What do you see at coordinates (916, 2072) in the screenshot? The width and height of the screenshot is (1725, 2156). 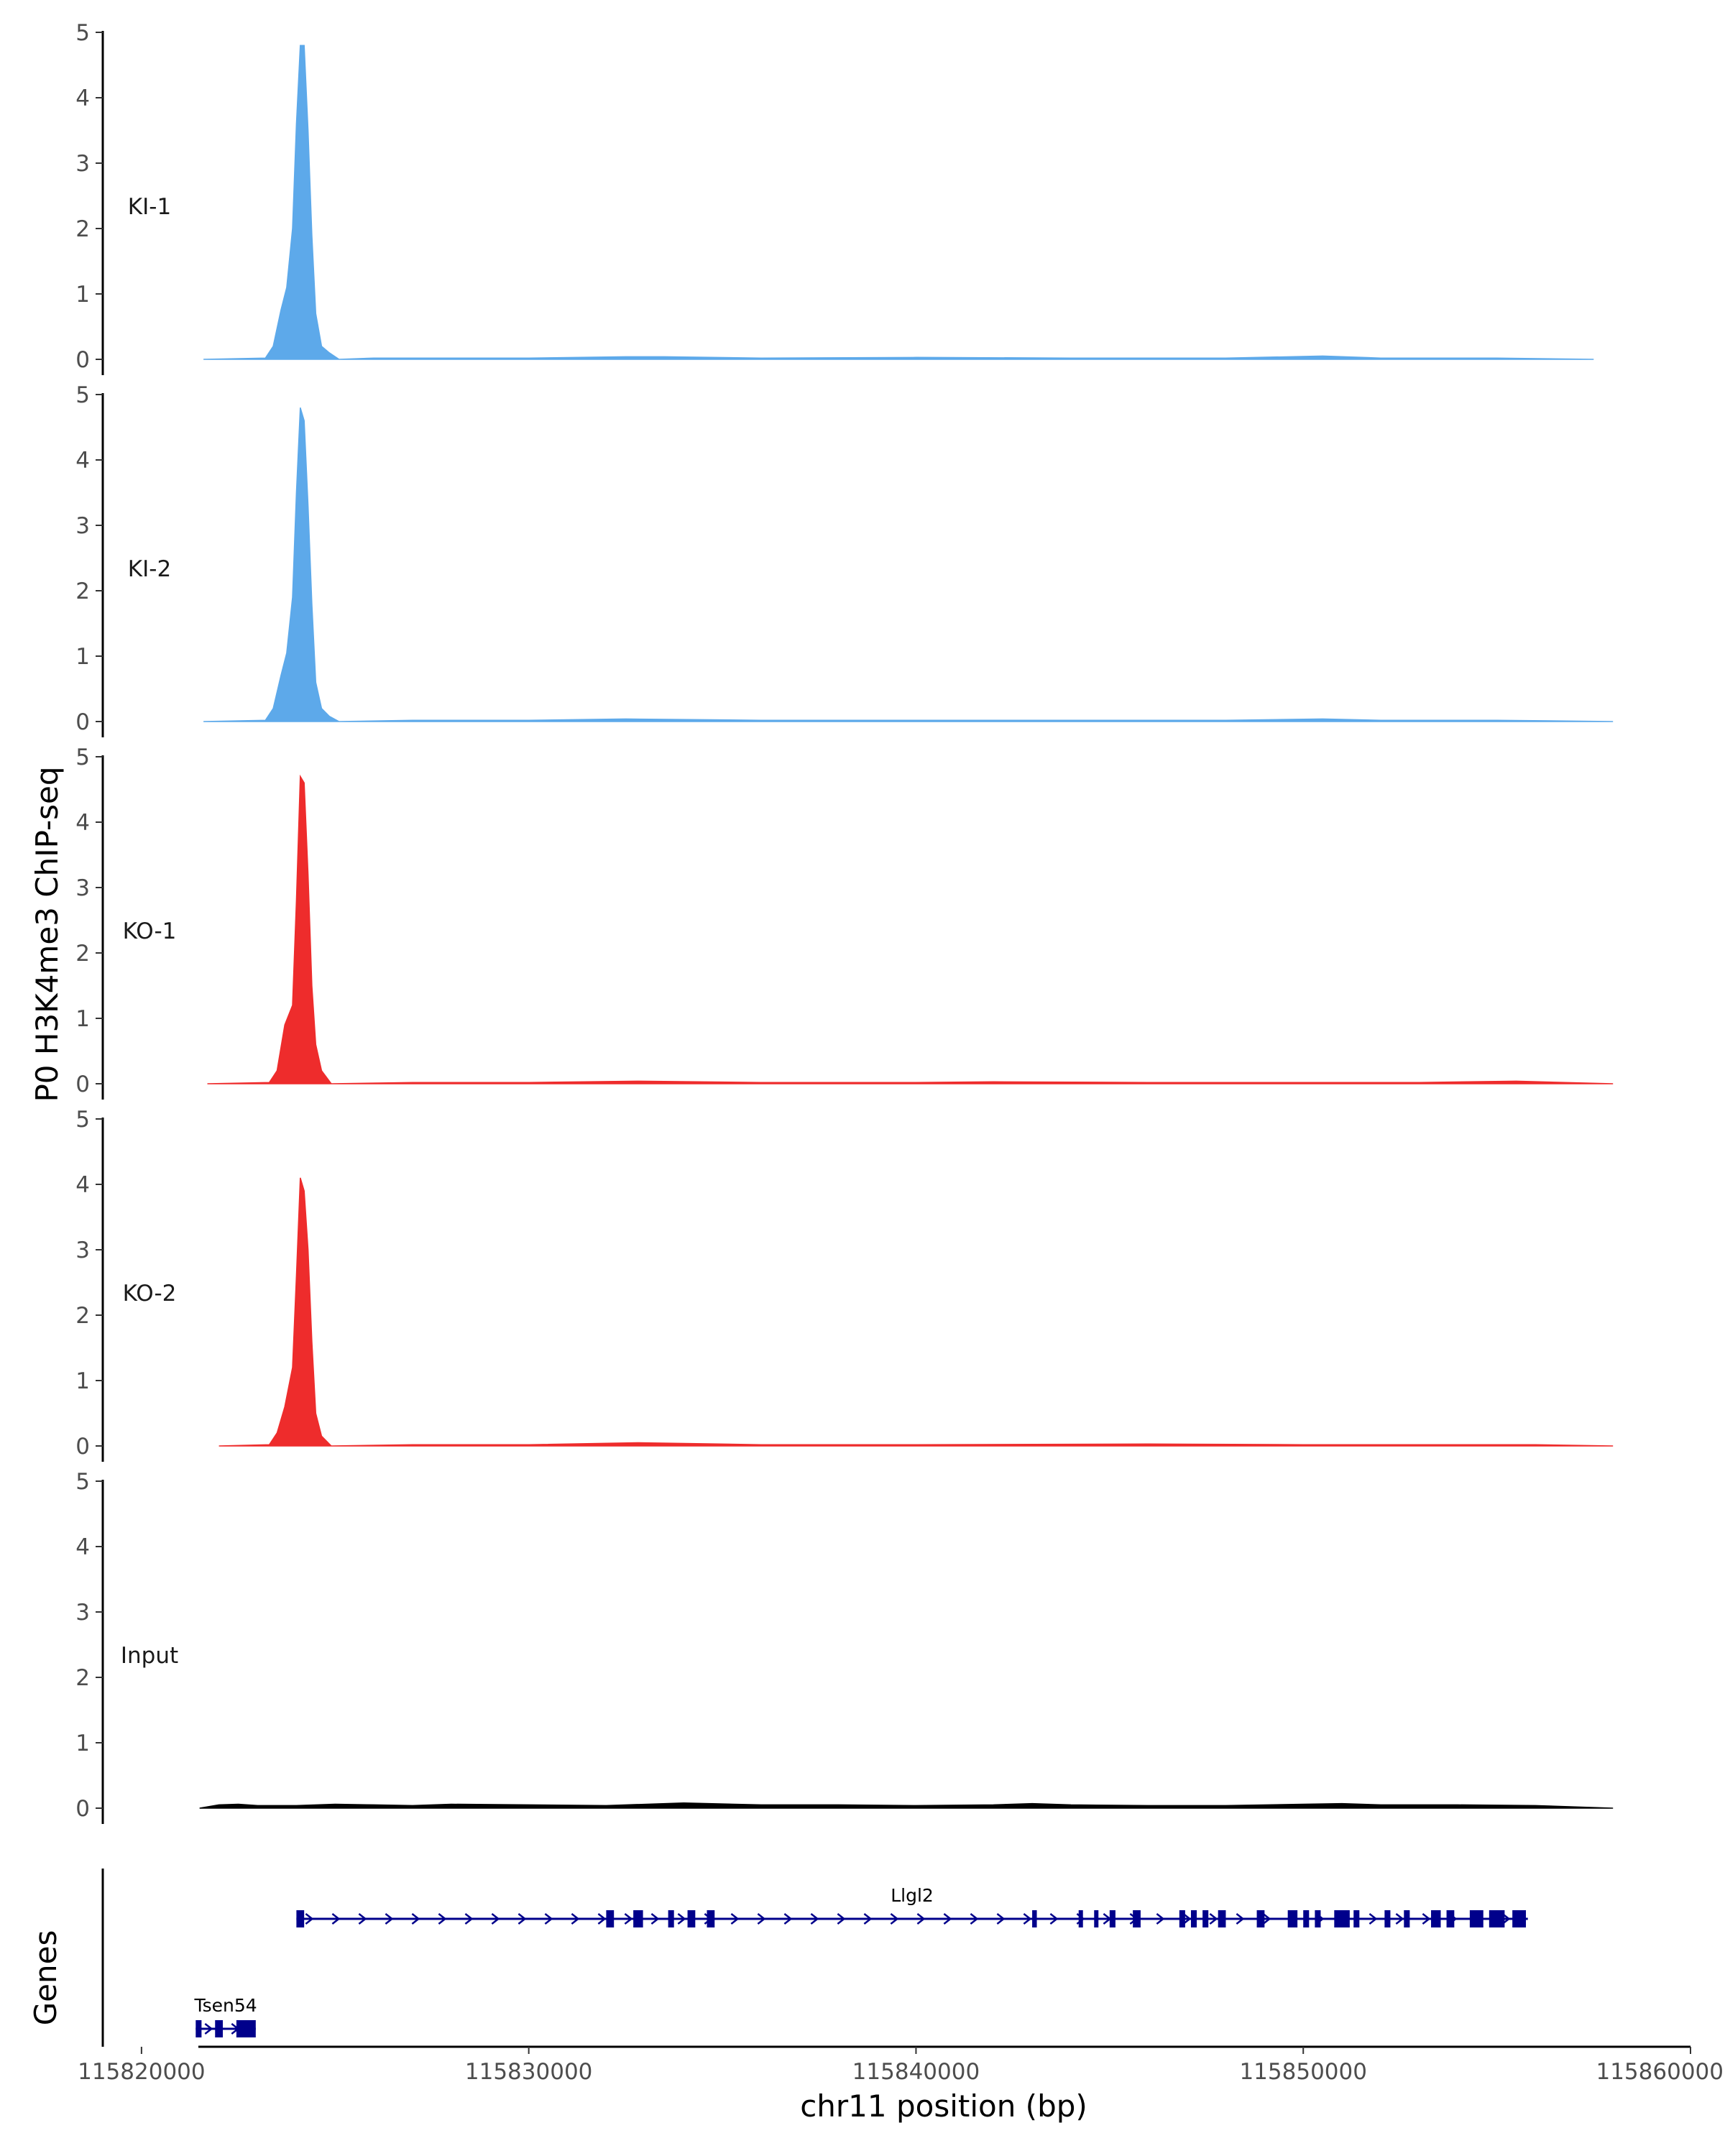 I see `x-tick-label: 115840000` at bounding box center [916, 2072].